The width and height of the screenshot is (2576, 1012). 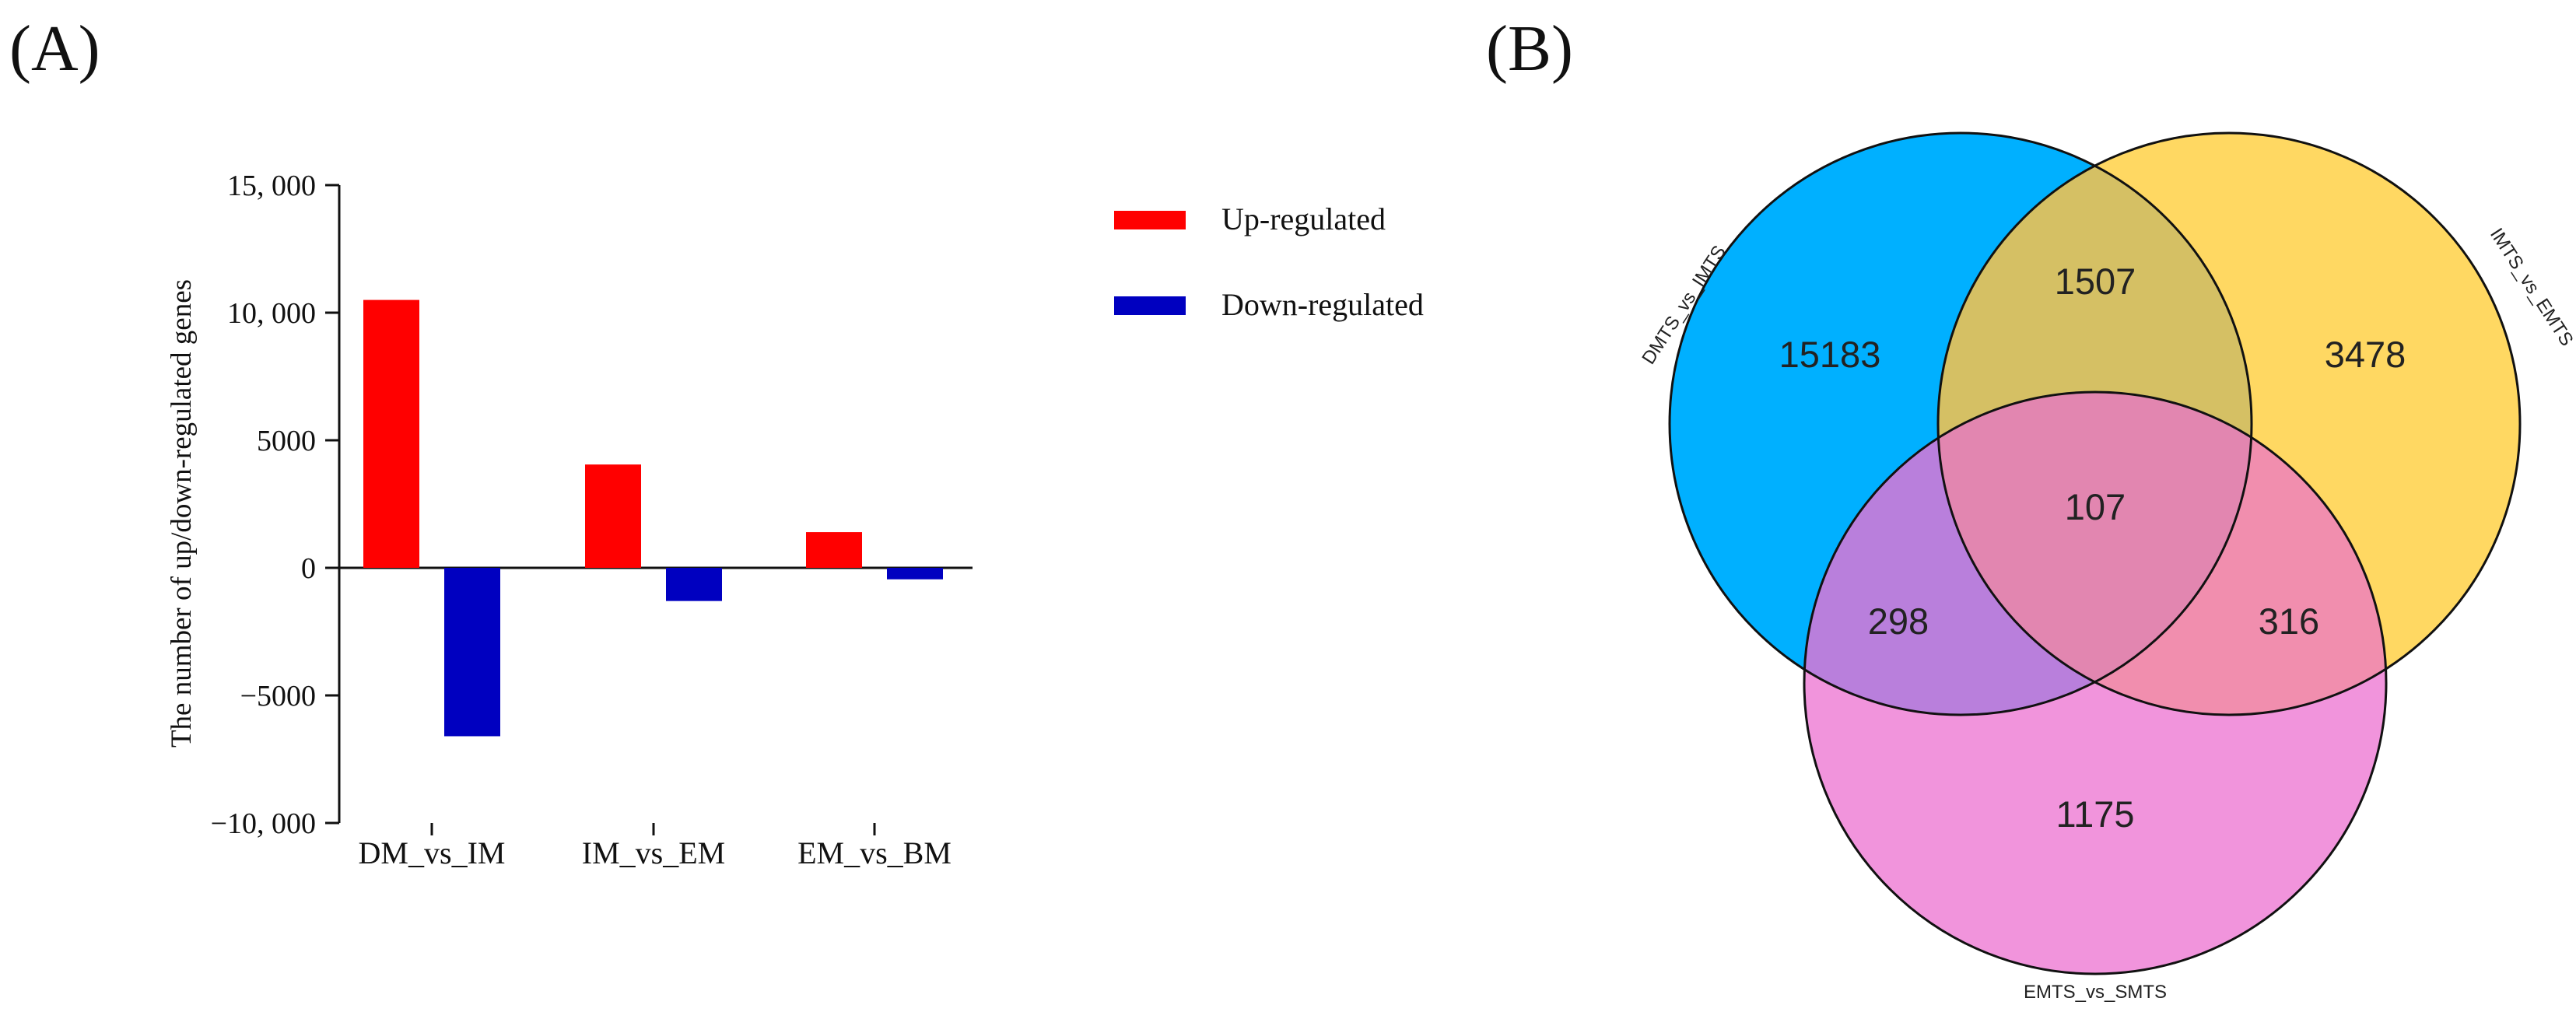 What do you see at coordinates (1898, 621) in the screenshot?
I see `venn-count-dmts-emts: 298` at bounding box center [1898, 621].